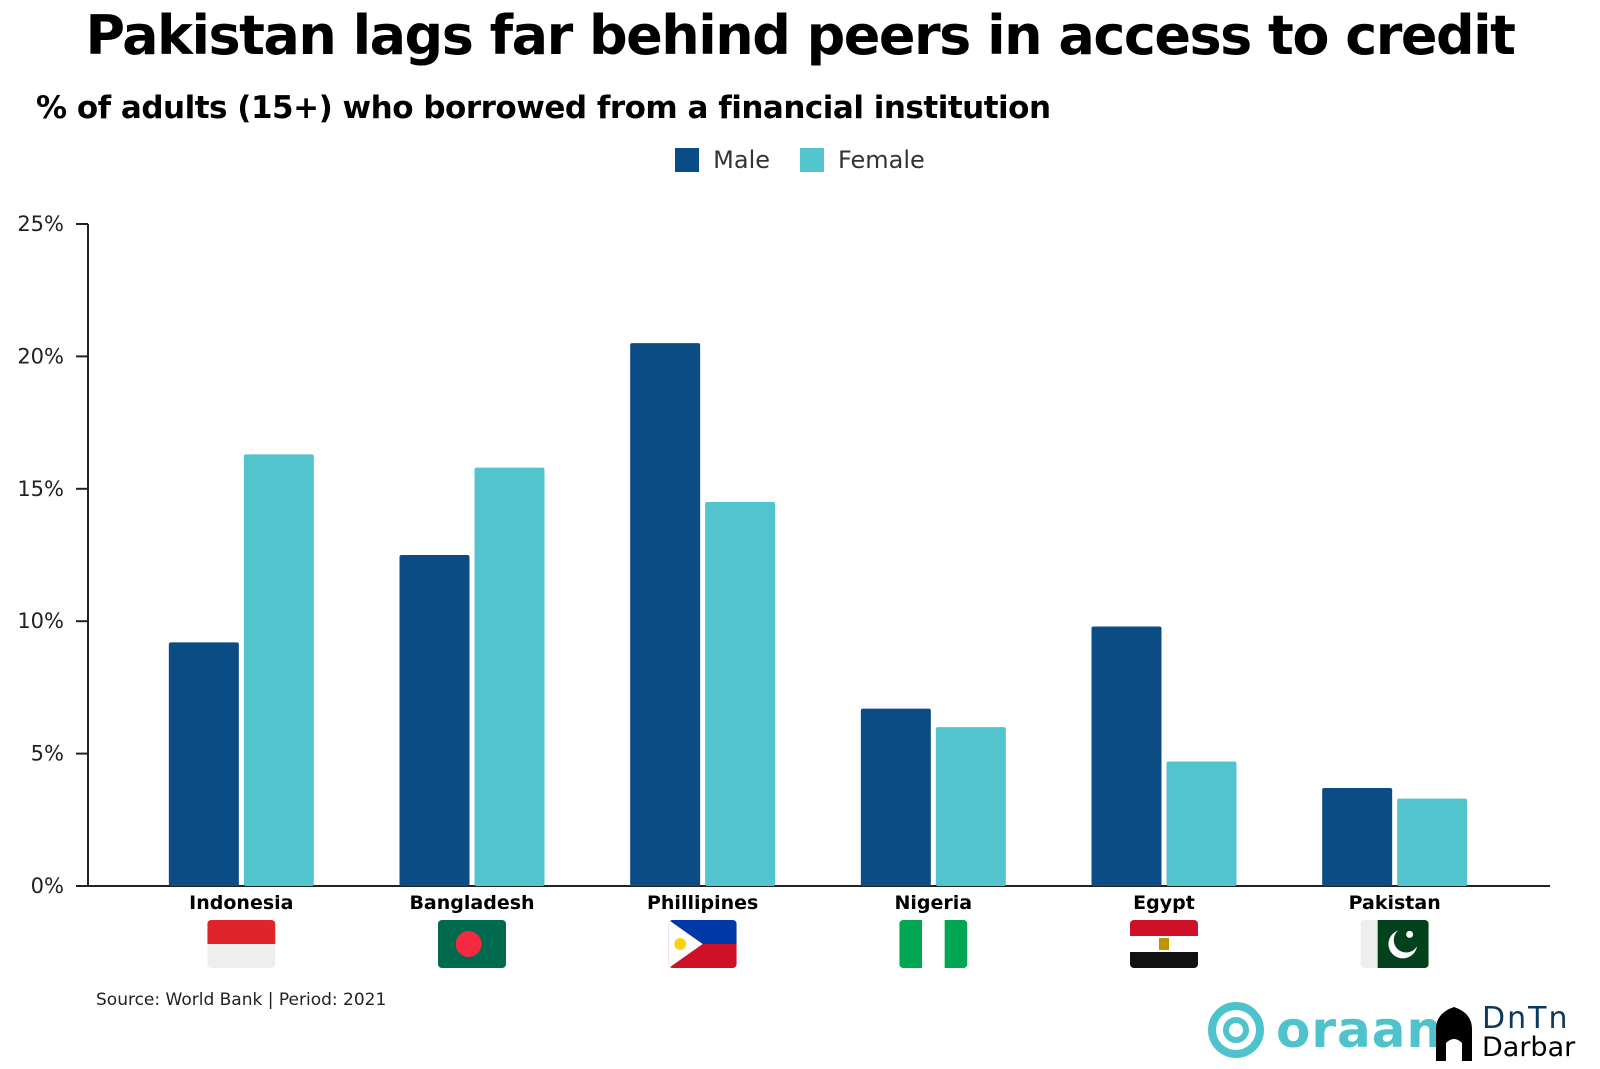 The width and height of the screenshot is (1600, 1069). What do you see at coordinates (241, 1000) in the screenshot?
I see `source-note: Source: World Bank | Period: 2021` at bounding box center [241, 1000].